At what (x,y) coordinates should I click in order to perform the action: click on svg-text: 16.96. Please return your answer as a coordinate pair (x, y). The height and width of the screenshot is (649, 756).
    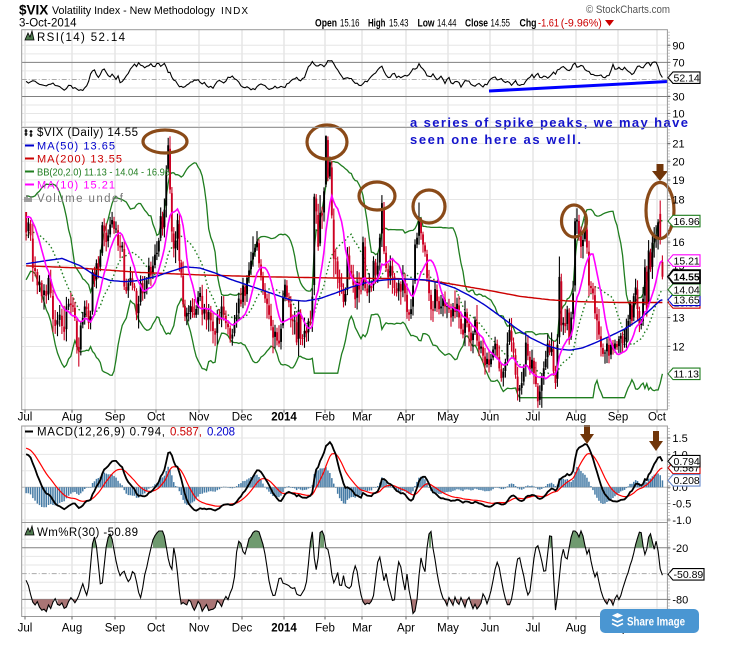
    Looking at the image, I should click on (687, 222).